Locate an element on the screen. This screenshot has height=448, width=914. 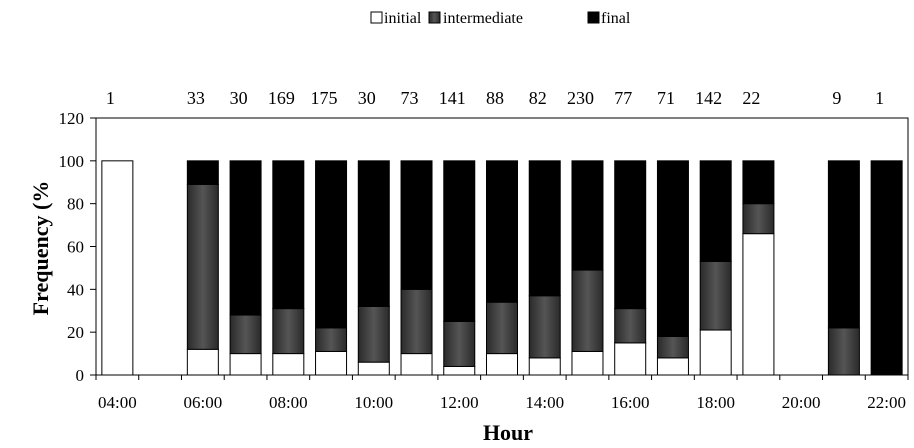
legend: initial intermediate final is located at coordinates (500, 18).